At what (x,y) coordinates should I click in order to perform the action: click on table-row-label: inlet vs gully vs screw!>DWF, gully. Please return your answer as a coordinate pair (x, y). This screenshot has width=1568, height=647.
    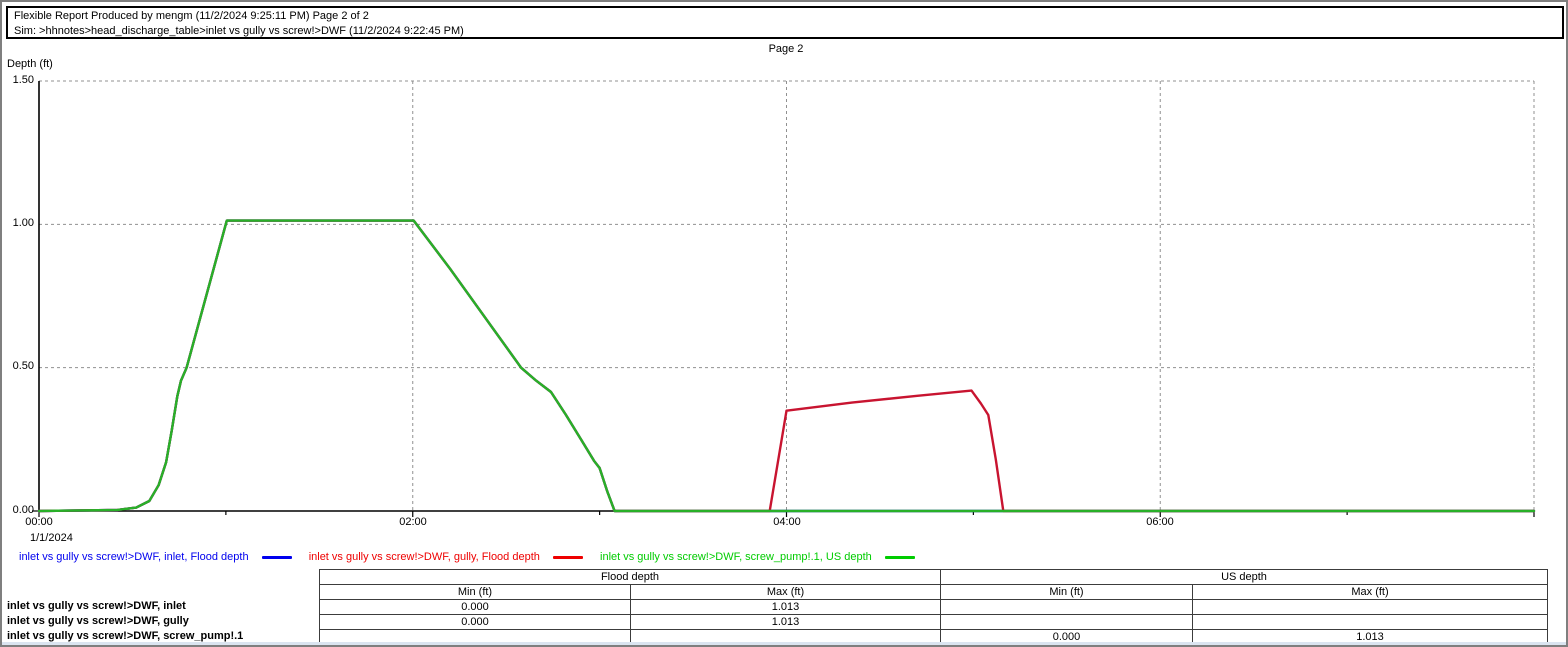
    Looking at the image, I should click on (98, 621).